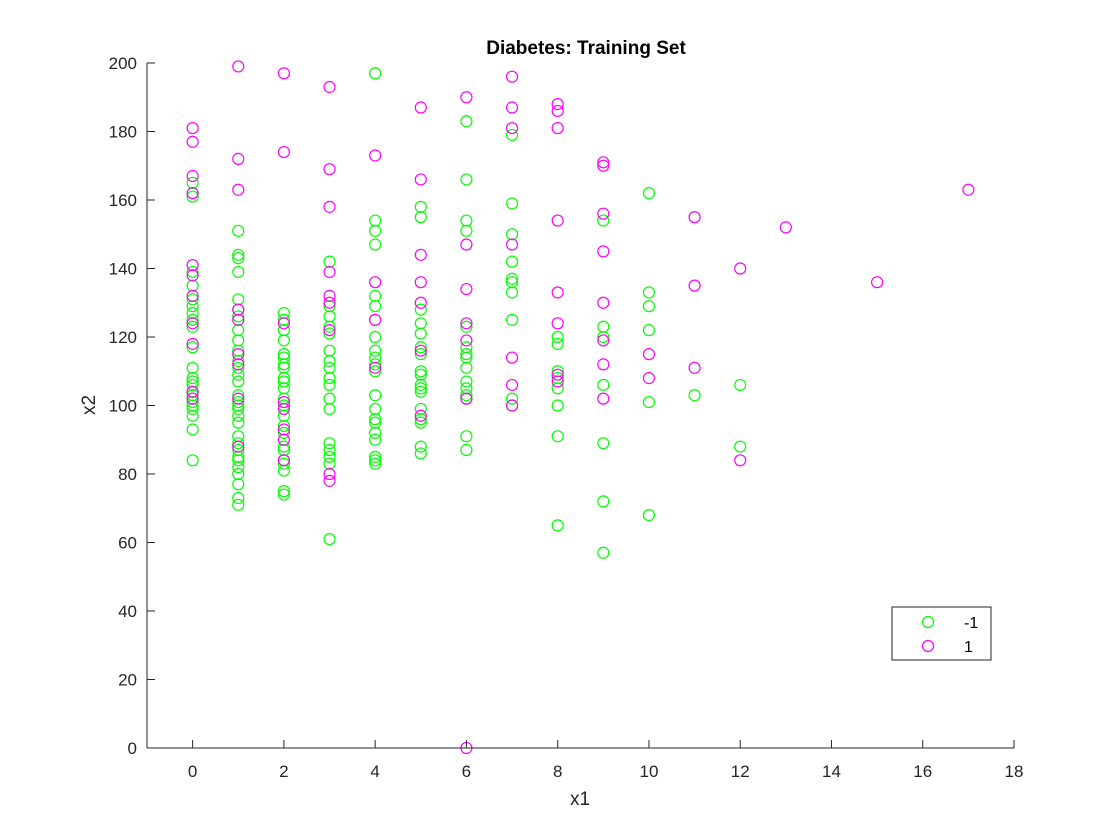  I want to click on y-tick-label: 40, so click(127, 611).